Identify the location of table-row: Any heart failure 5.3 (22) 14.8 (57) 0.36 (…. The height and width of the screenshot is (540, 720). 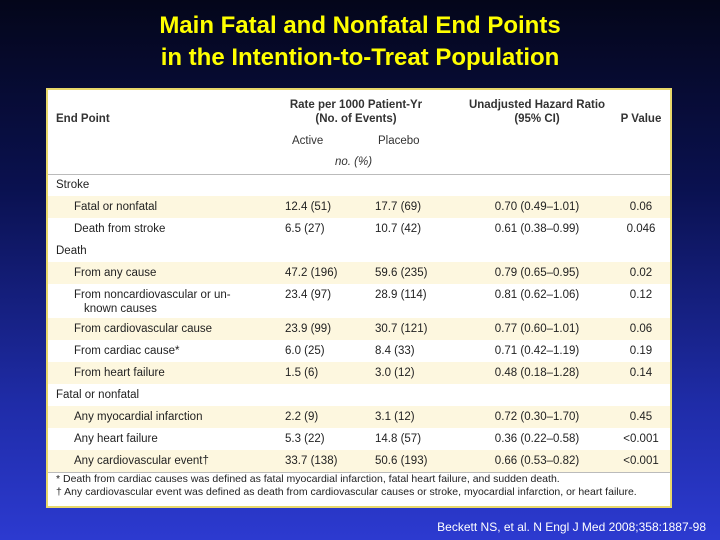
(359, 439).